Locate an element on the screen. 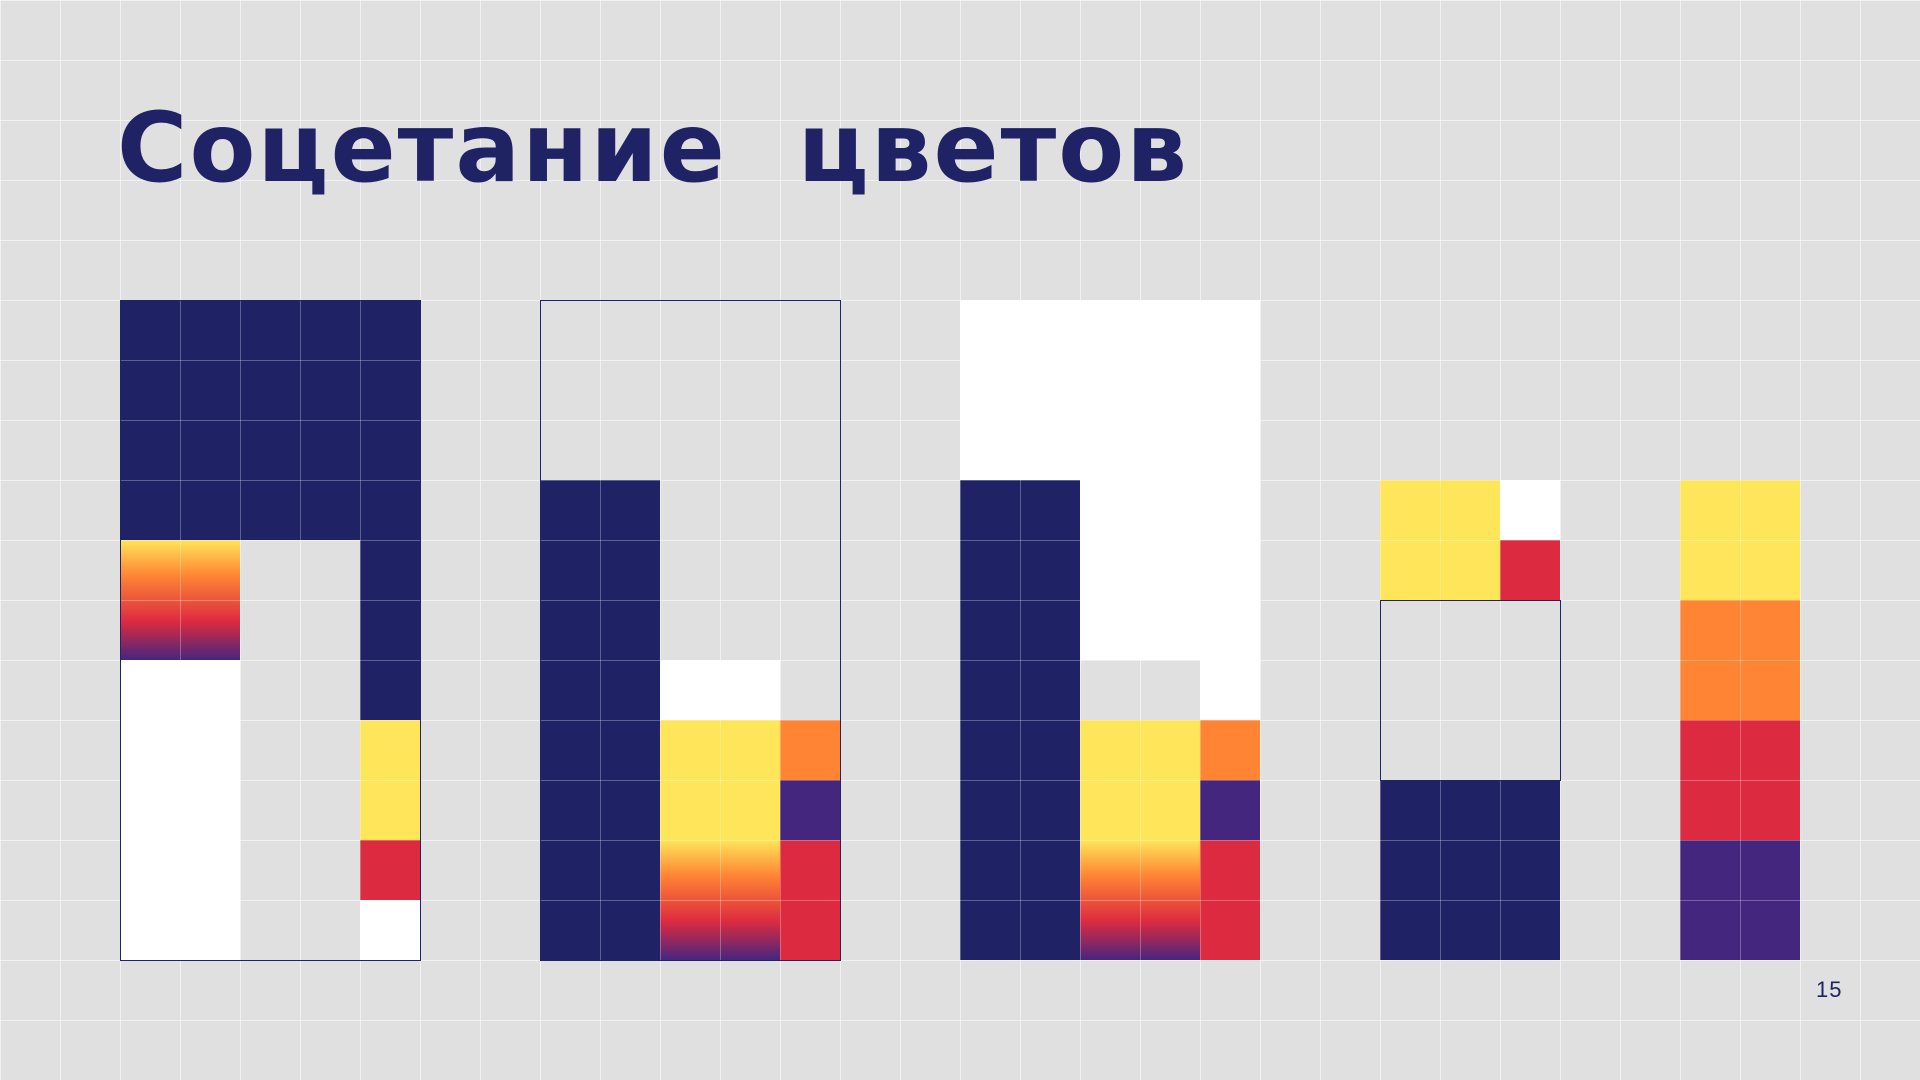  slide-title: Соцетание цветов is located at coordinates (653, 148).